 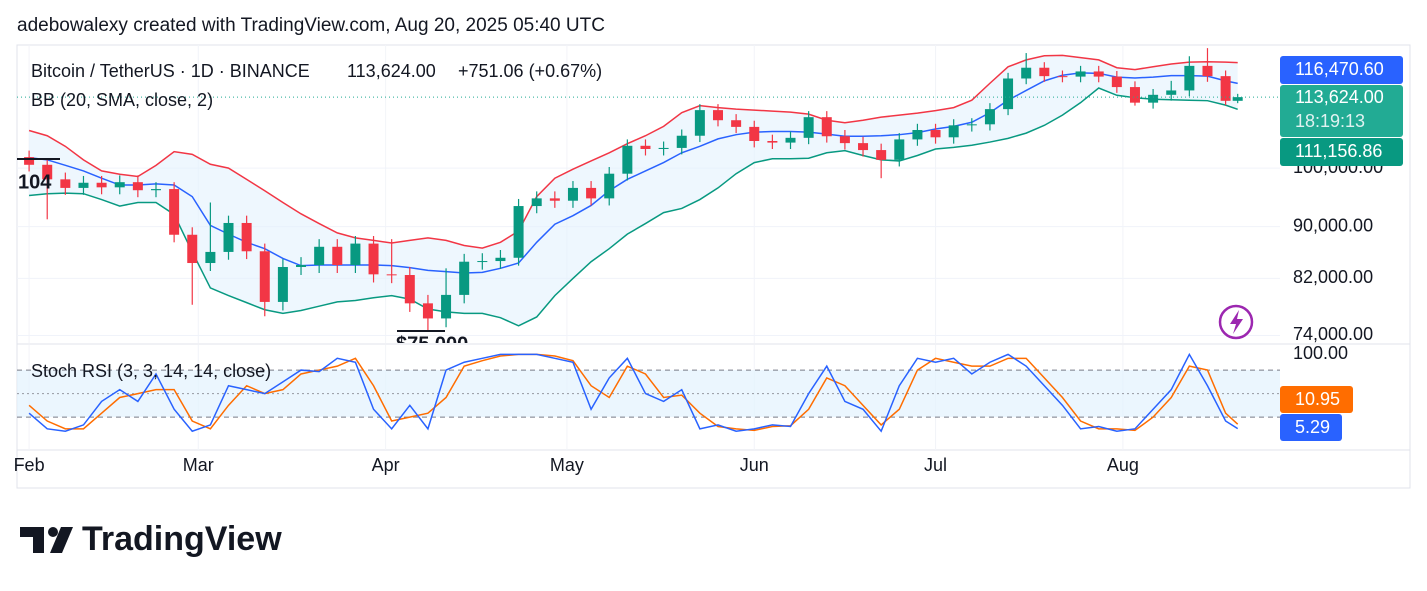 I want to click on logo-text: TradingView, so click(x=182, y=539).